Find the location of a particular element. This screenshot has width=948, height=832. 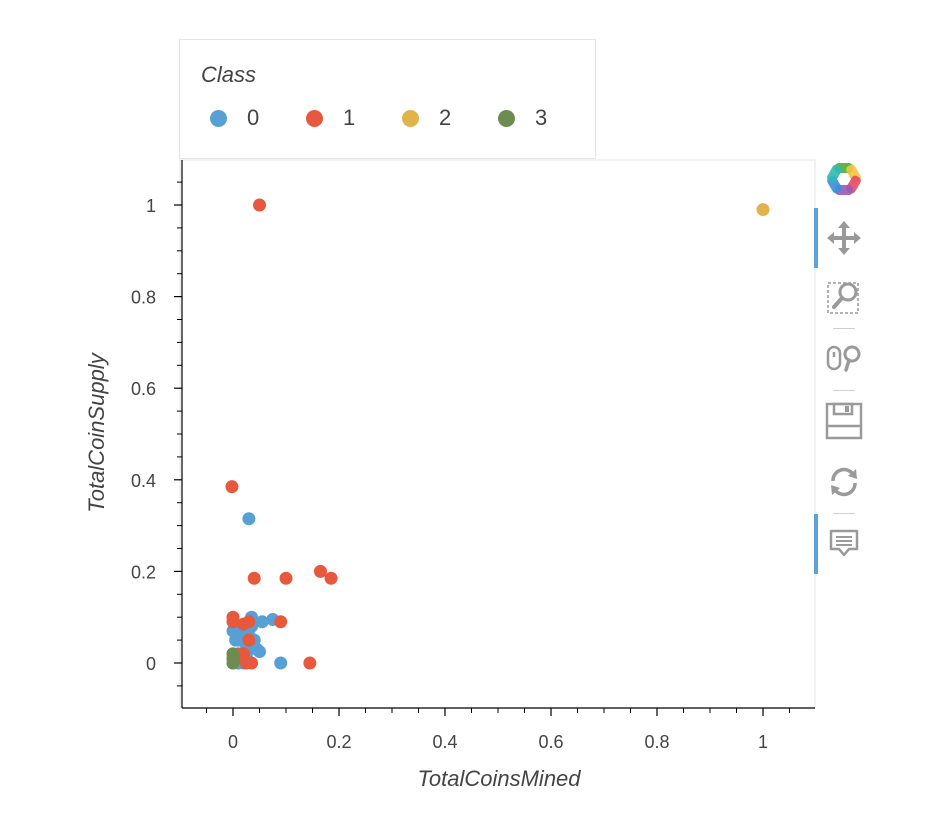

save-icon is located at coordinates (844, 421).